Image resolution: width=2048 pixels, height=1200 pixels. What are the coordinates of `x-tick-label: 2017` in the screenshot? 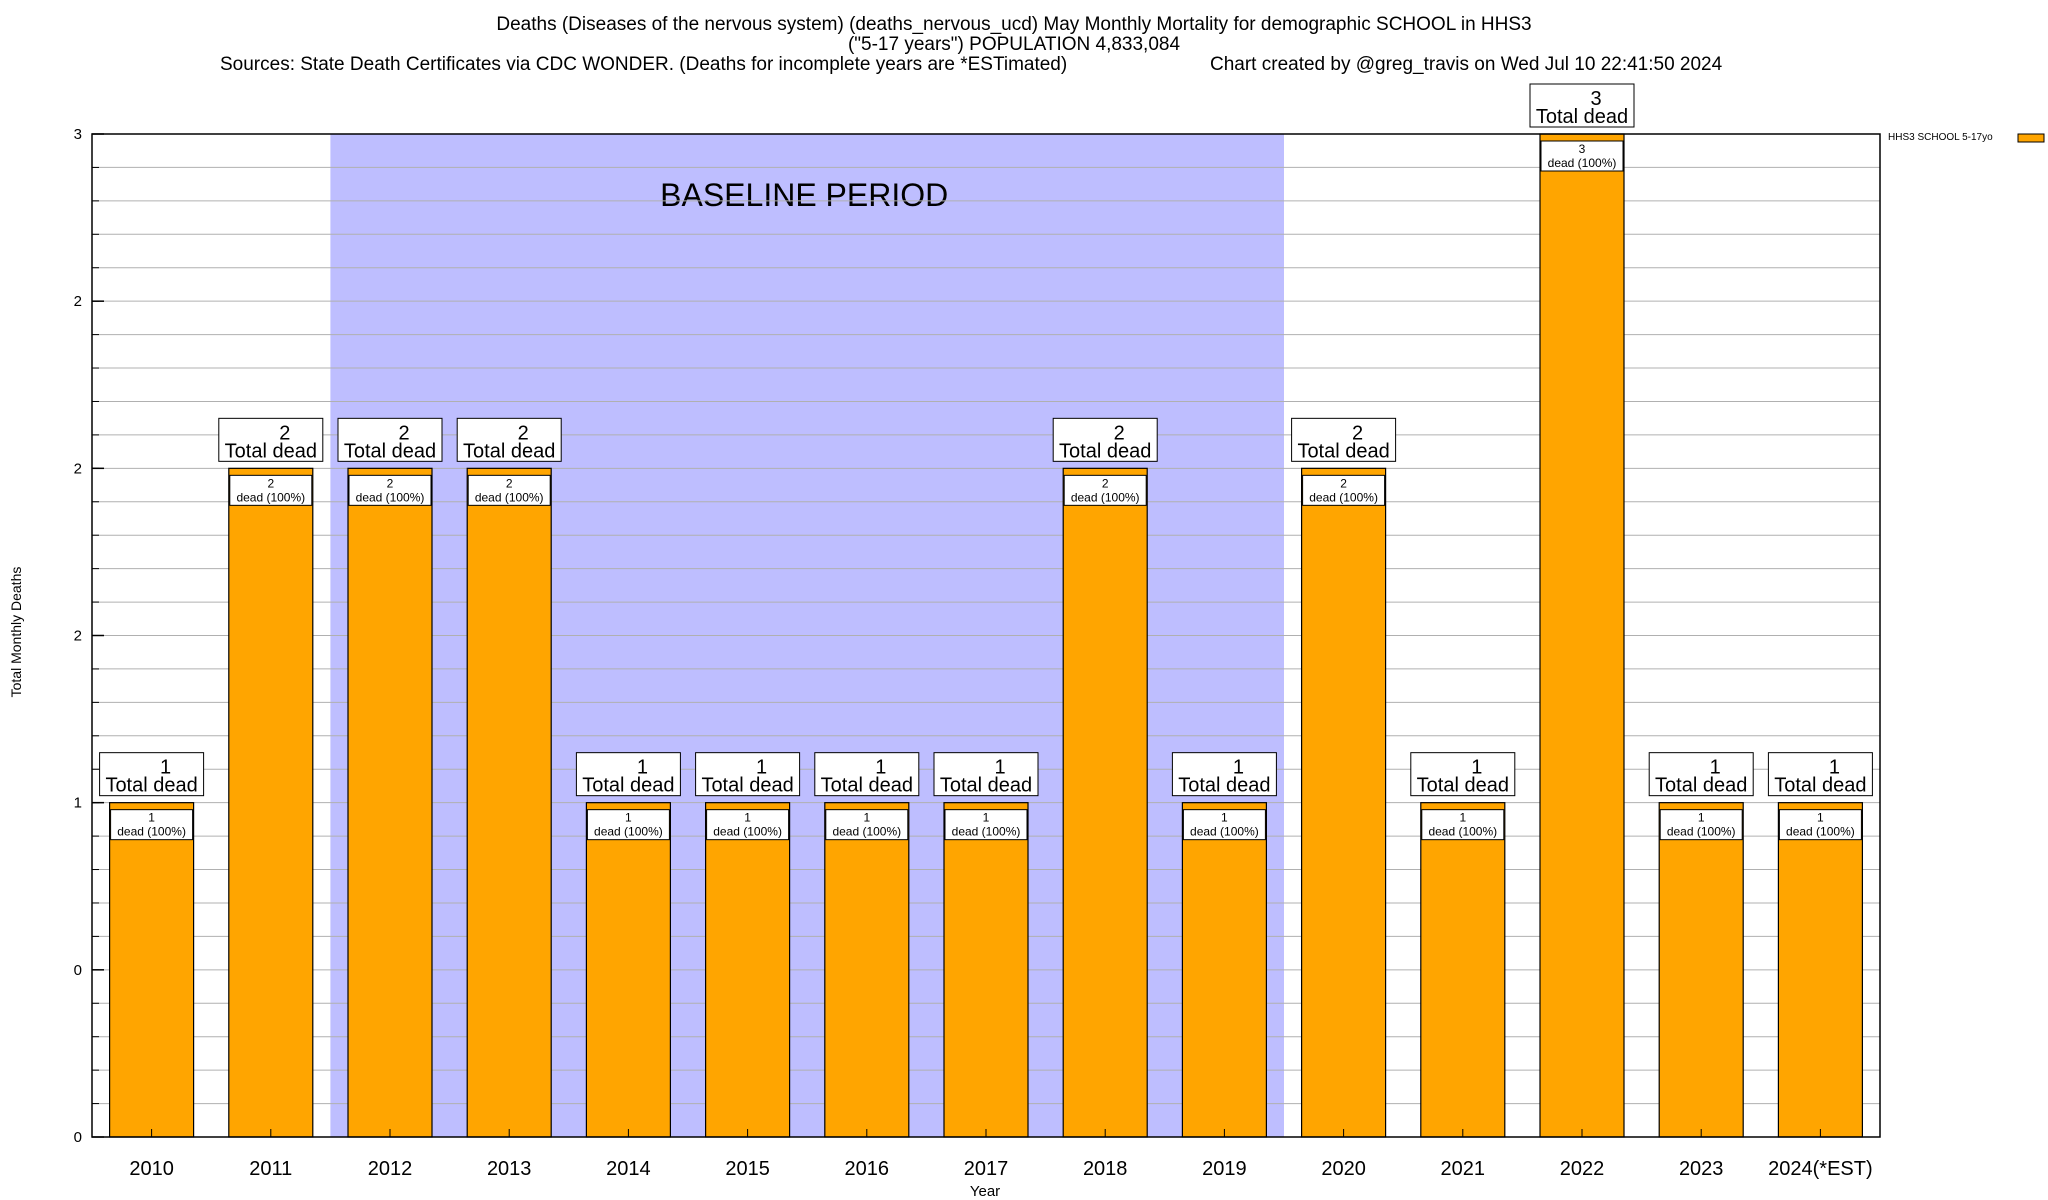 It's located at (986, 1169).